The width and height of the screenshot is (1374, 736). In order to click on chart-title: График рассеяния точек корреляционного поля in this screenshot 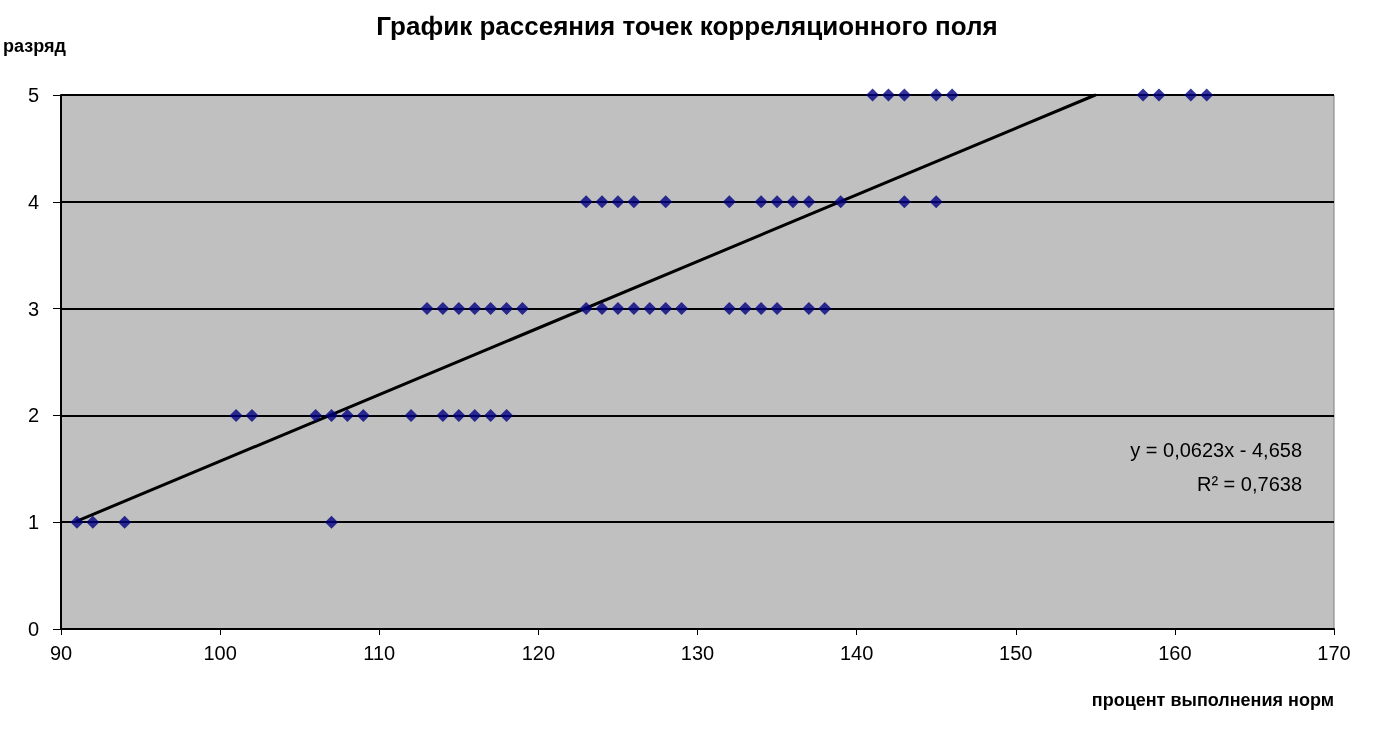, I will do `click(687, 26)`.